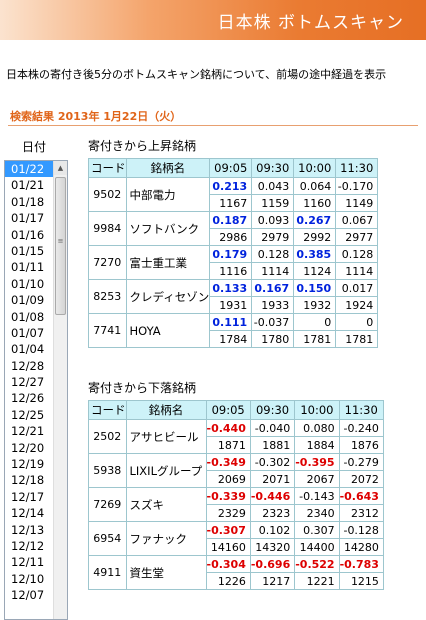 This screenshot has width=426, height=620. I want to click on price-cell: 14320, so click(272, 547).